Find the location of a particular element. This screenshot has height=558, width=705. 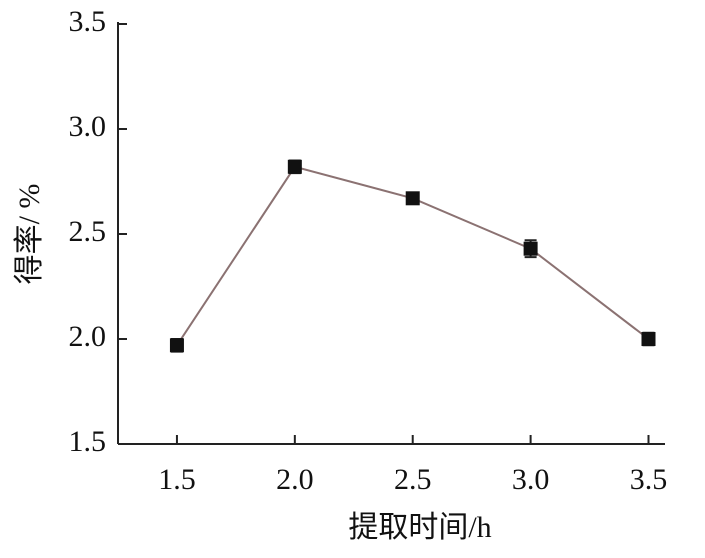

y-tick-label: 1.5 is located at coordinates (88, 441).